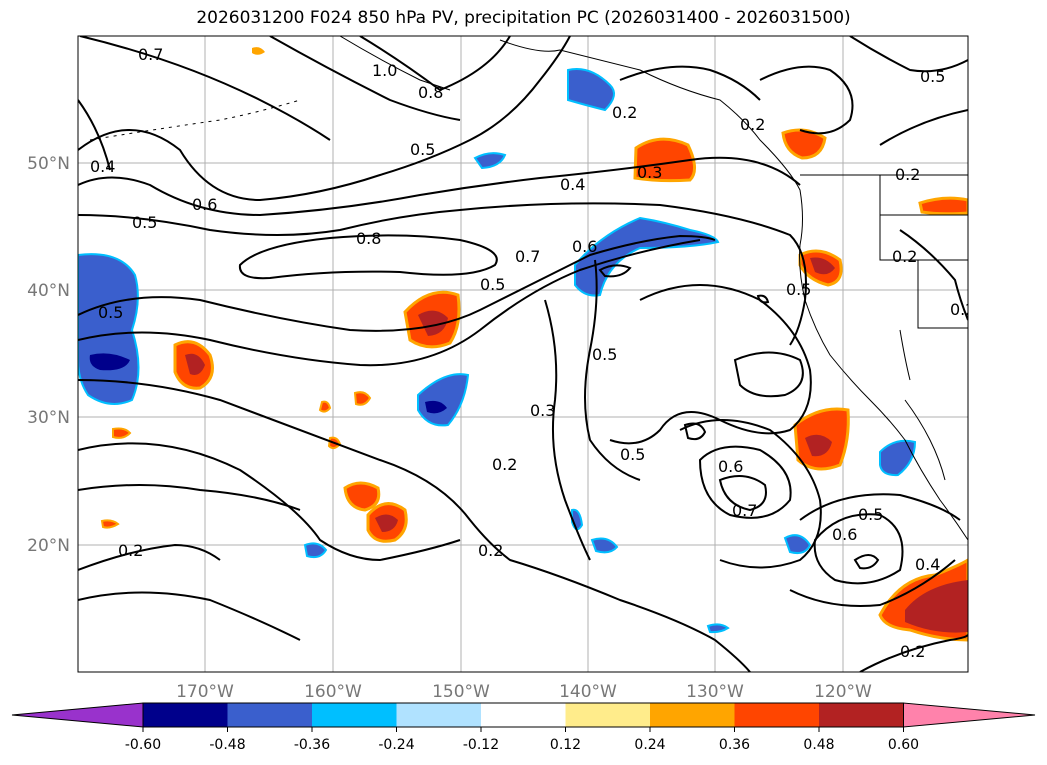 This screenshot has height=765, width=1047. Describe the element at coordinates (649, 745) in the screenshot. I see `colorbar-tick-label: 0.24` at that location.